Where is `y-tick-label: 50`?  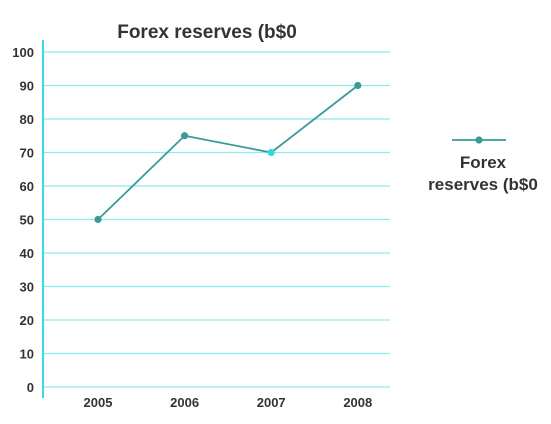
y-tick-label: 50 is located at coordinates (27, 220).